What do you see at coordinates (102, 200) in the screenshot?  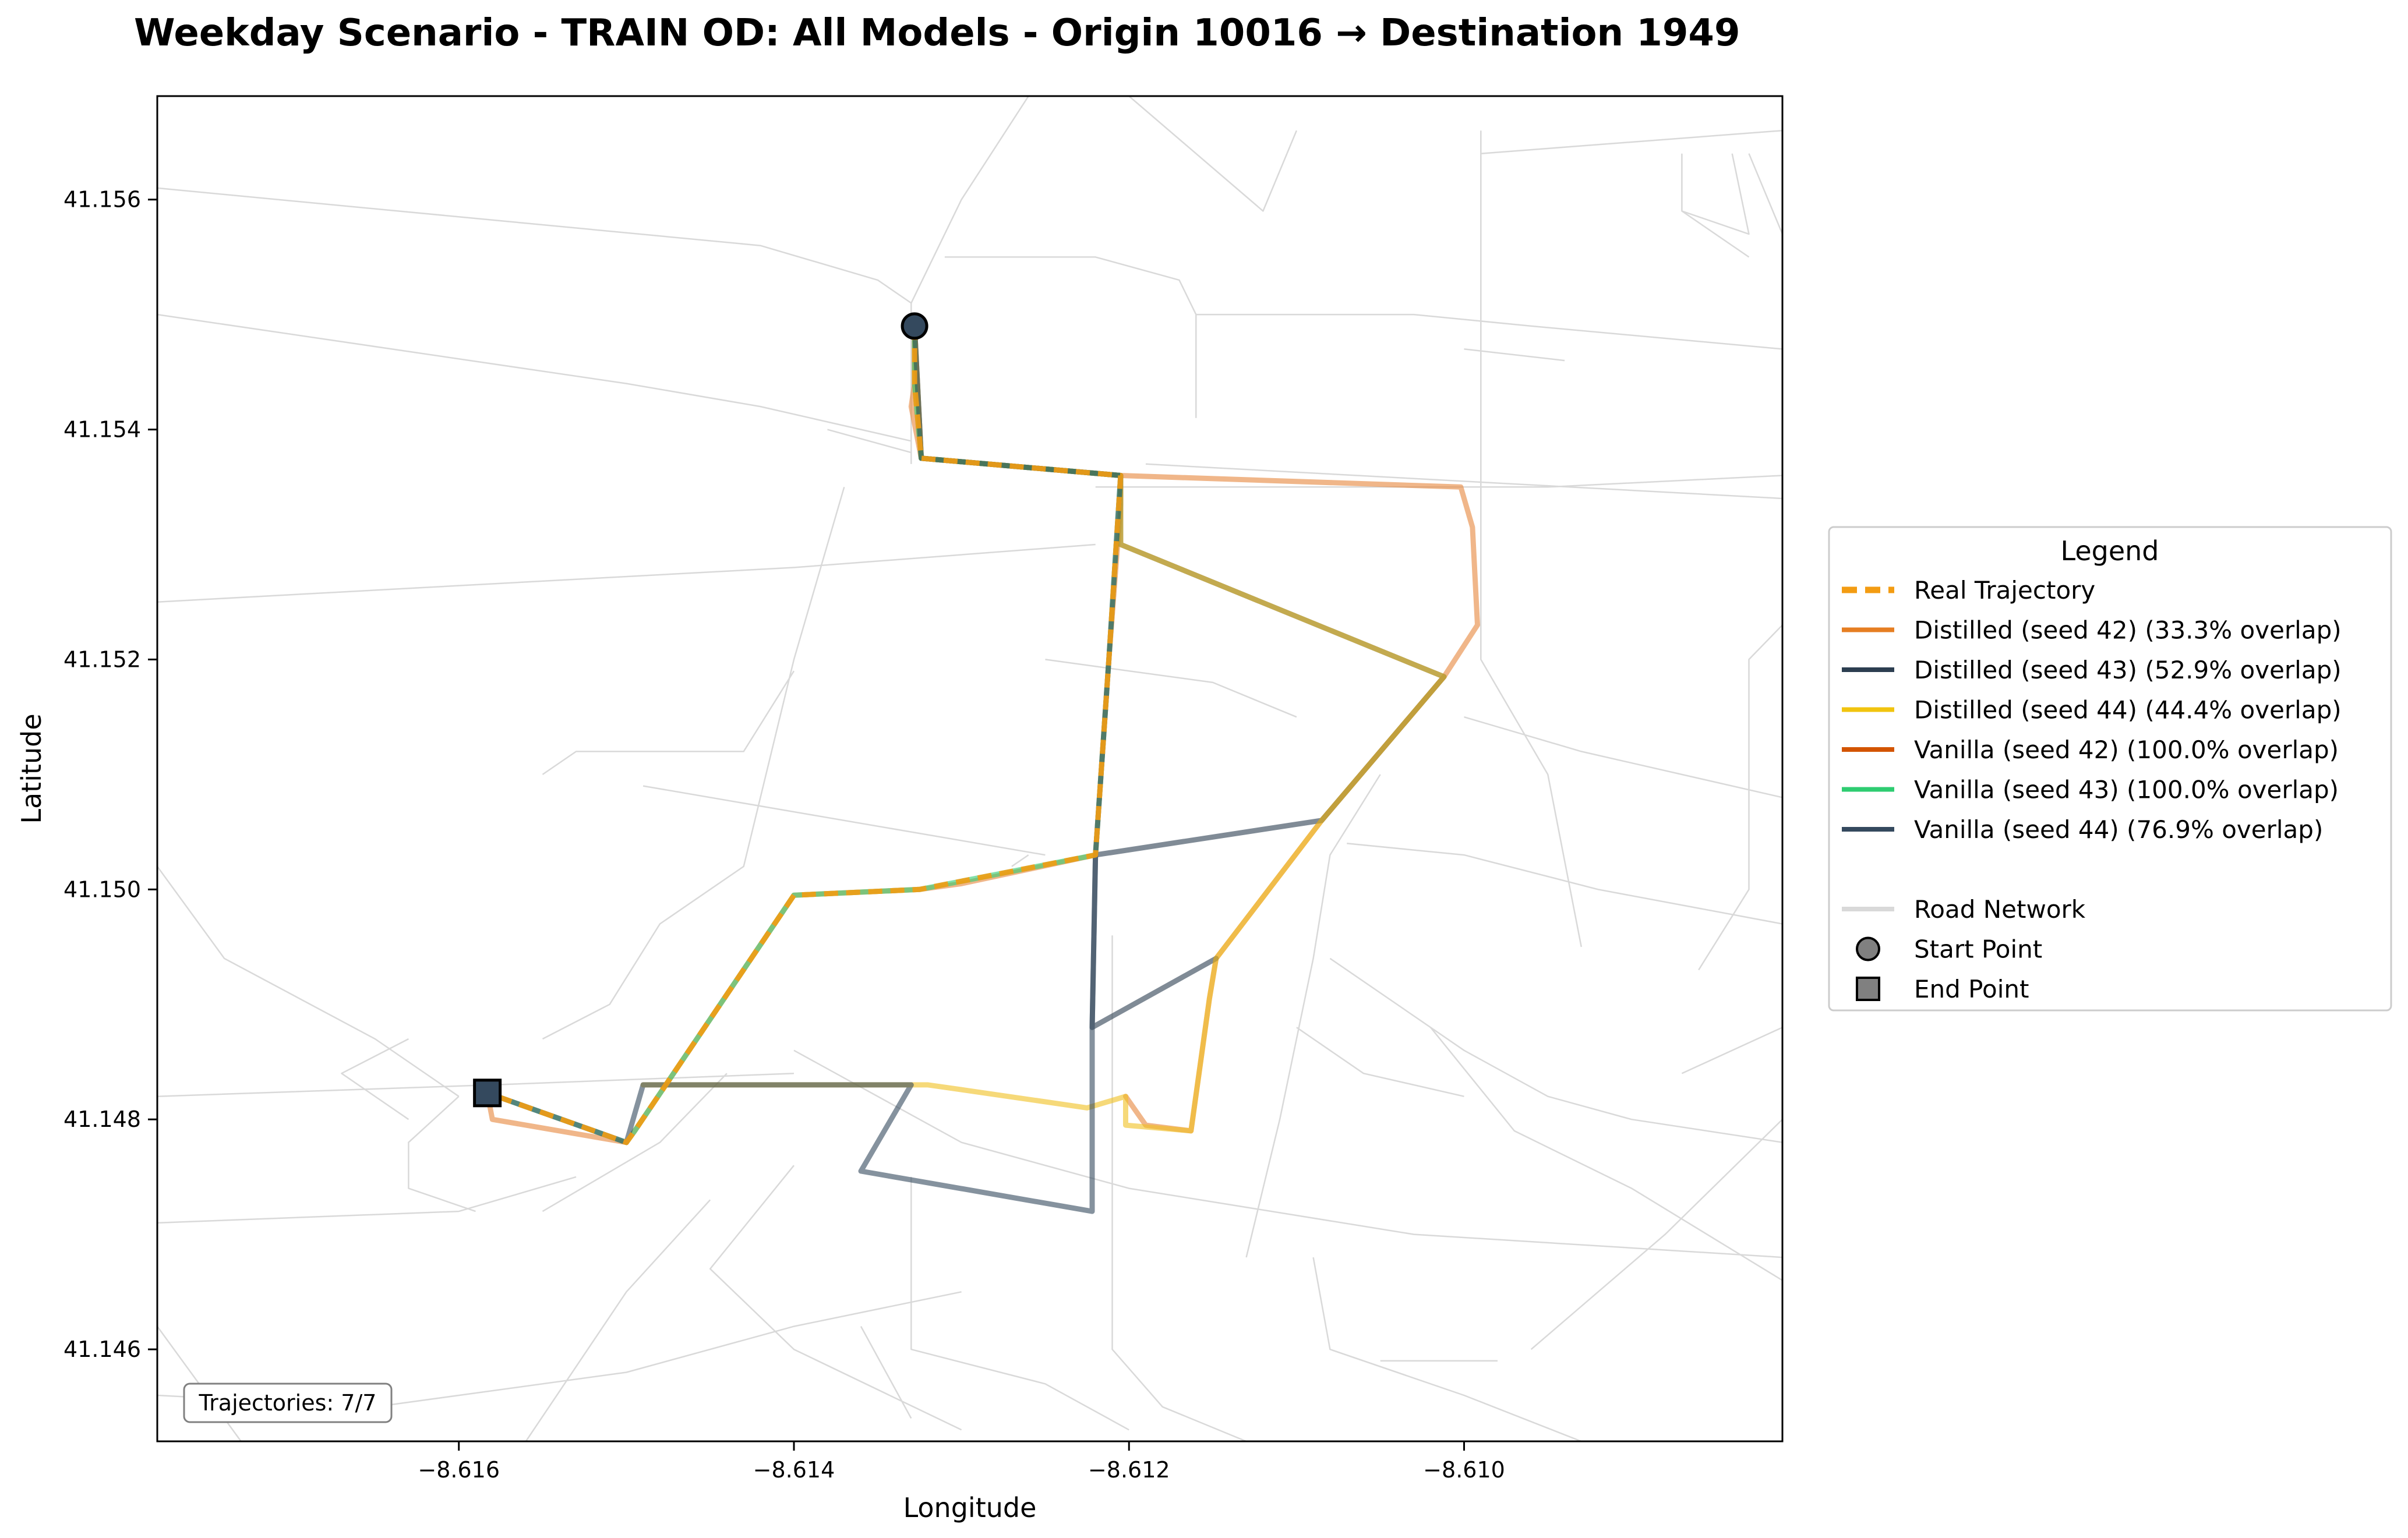 I see `y-tick-label: 41.156` at bounding box center [102, 200].